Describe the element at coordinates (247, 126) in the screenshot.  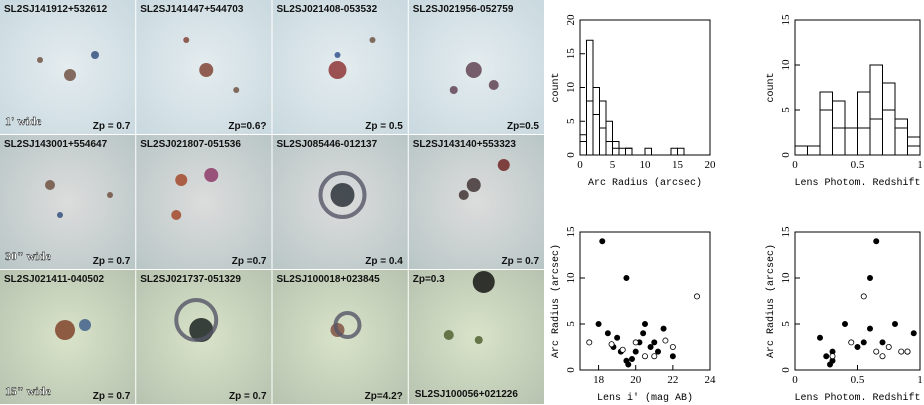
I see `panel-zp: Zp=0.6?` at that location.